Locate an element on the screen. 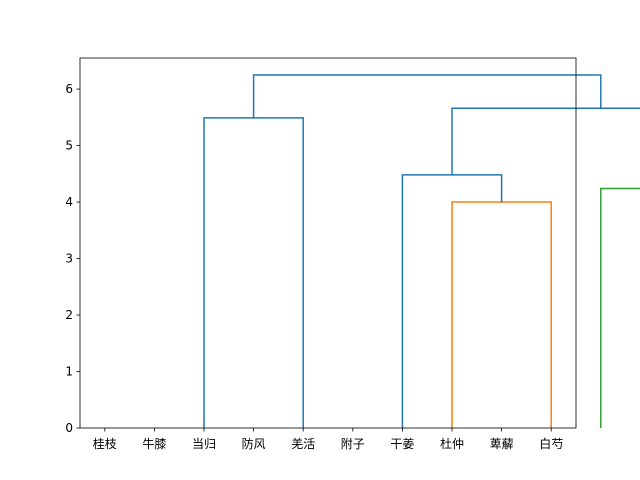 The image size is (640, 480). y-tick-label: 4 is located at coordinates (69, 202).